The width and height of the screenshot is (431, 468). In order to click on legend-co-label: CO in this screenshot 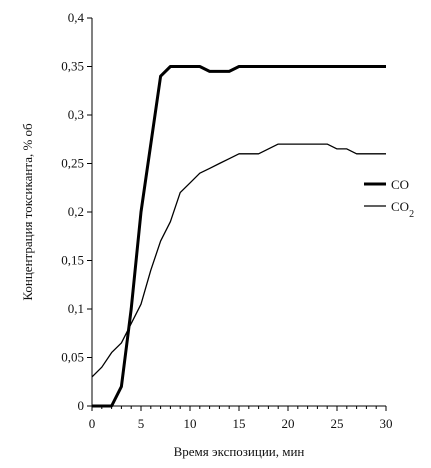, I will do `click(400, 184)`.